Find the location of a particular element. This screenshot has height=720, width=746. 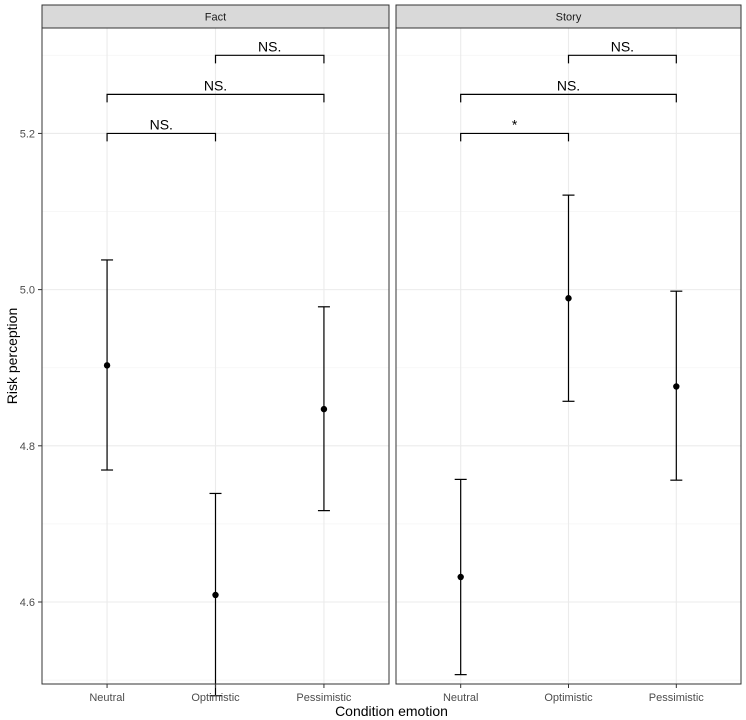

data-point-story-pessimistic is located at coordinates (676, 386).